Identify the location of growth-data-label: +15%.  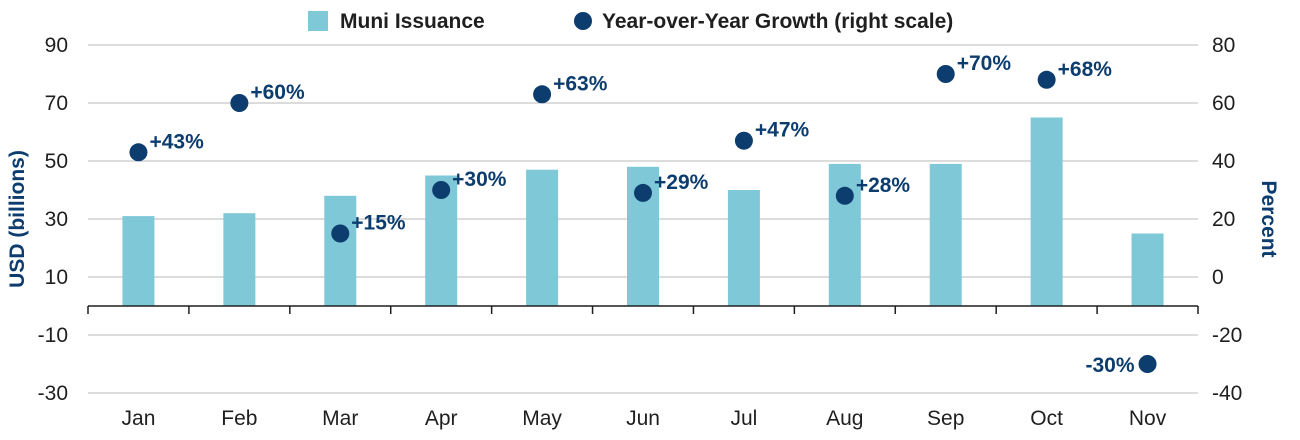
(378, 223).